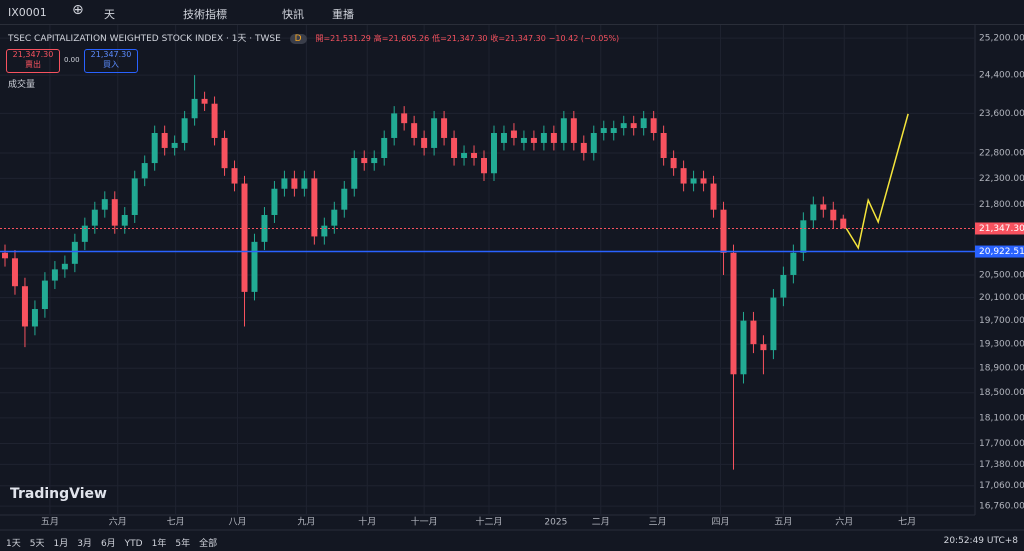 Image resolution: width=1024 pixels, height=551 pixels. I want to click on y-tick-label: 22,800.00, so click(1001, 153).